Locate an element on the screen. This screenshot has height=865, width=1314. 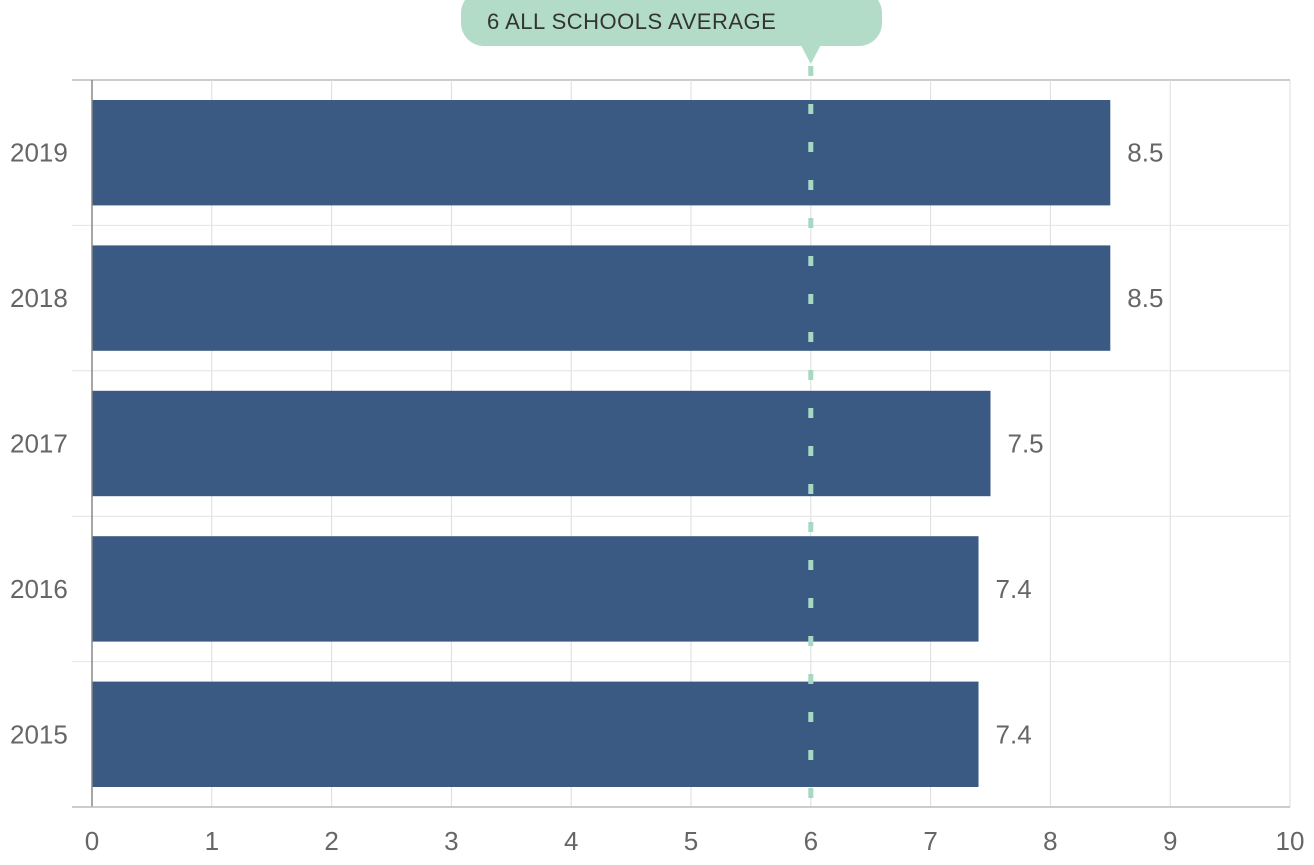
x-tick-label: 4 is located at coordinates (571, 841).